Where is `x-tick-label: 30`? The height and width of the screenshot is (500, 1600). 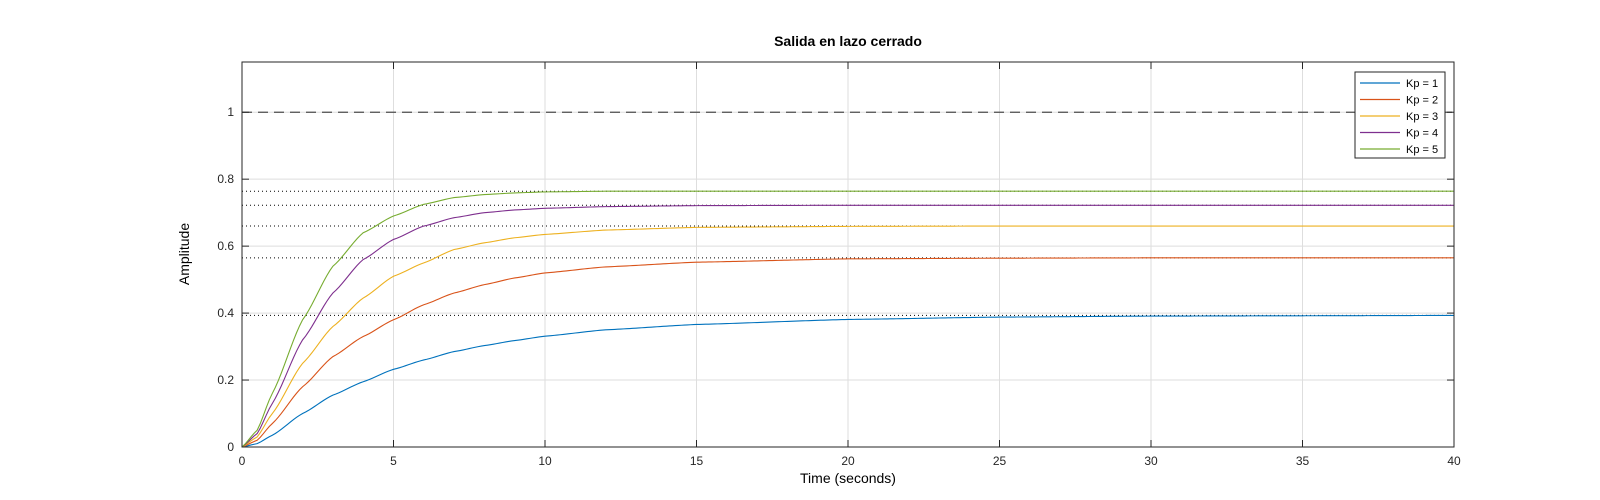
x-tick-label: 30 is located at coordinates (1151, 461).